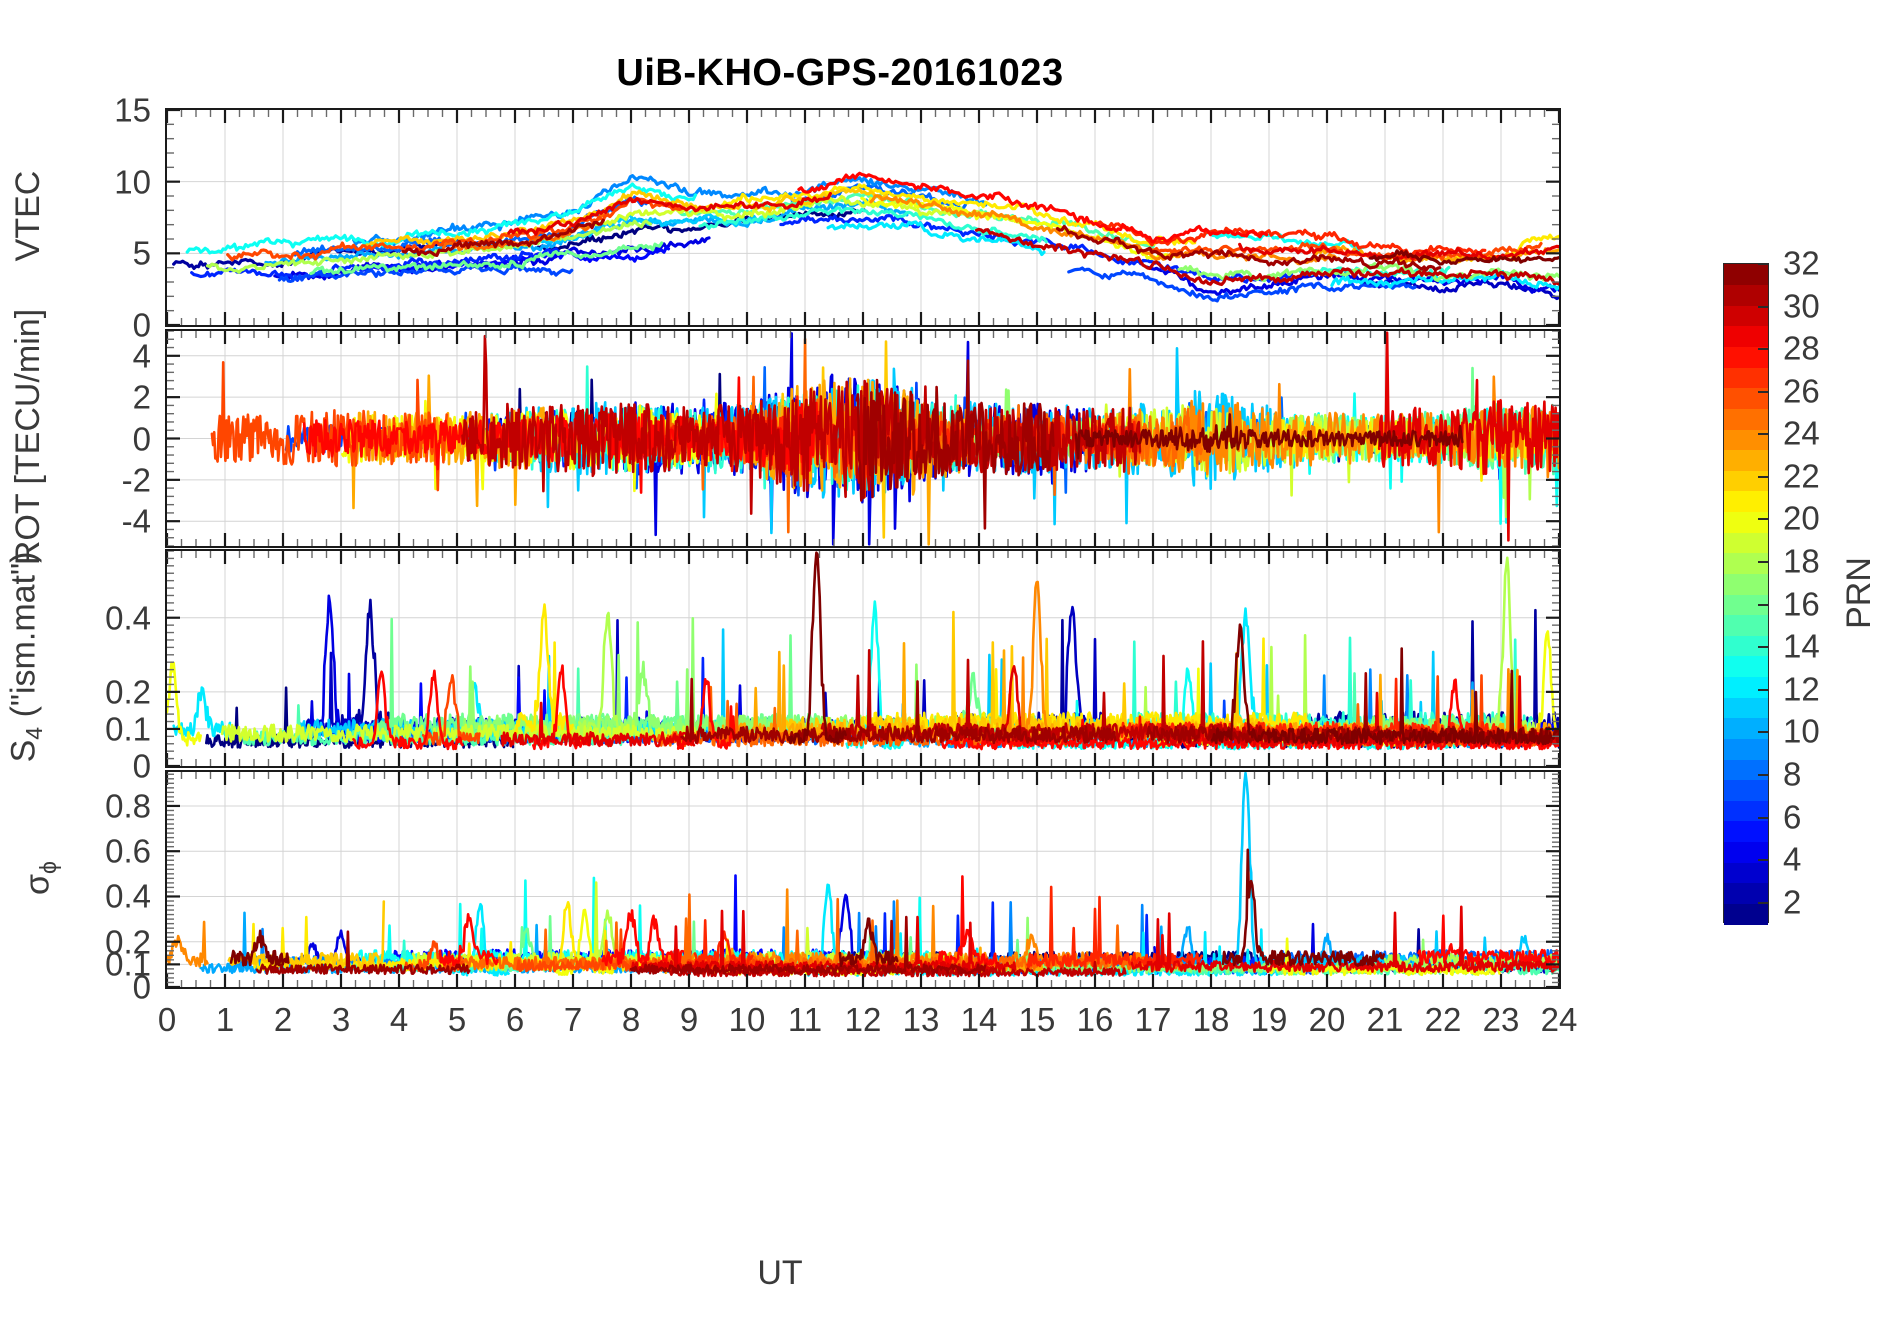 The image size is (1902, 1330). I want to click on panel-rot, so click(863, 438).